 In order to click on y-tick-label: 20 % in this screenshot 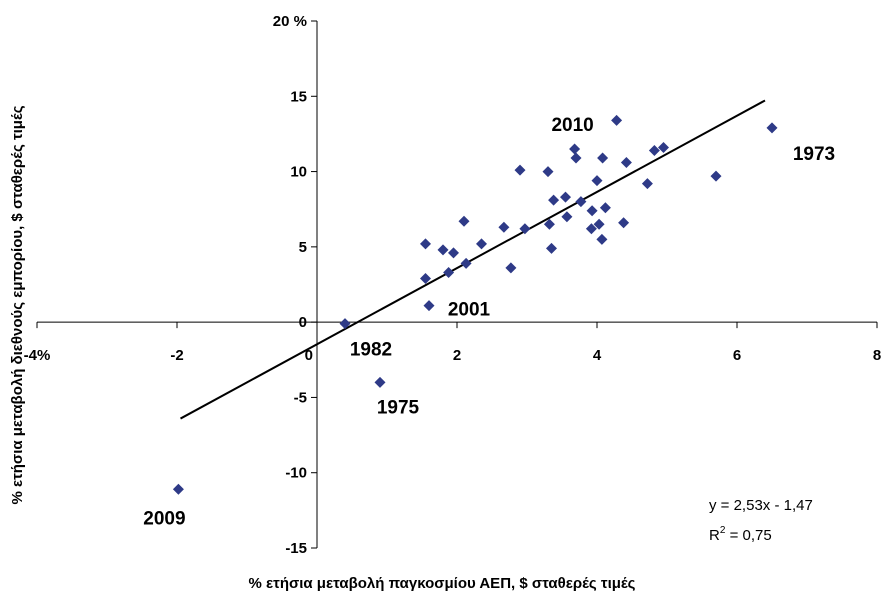, I will do `click(290, 21)`.